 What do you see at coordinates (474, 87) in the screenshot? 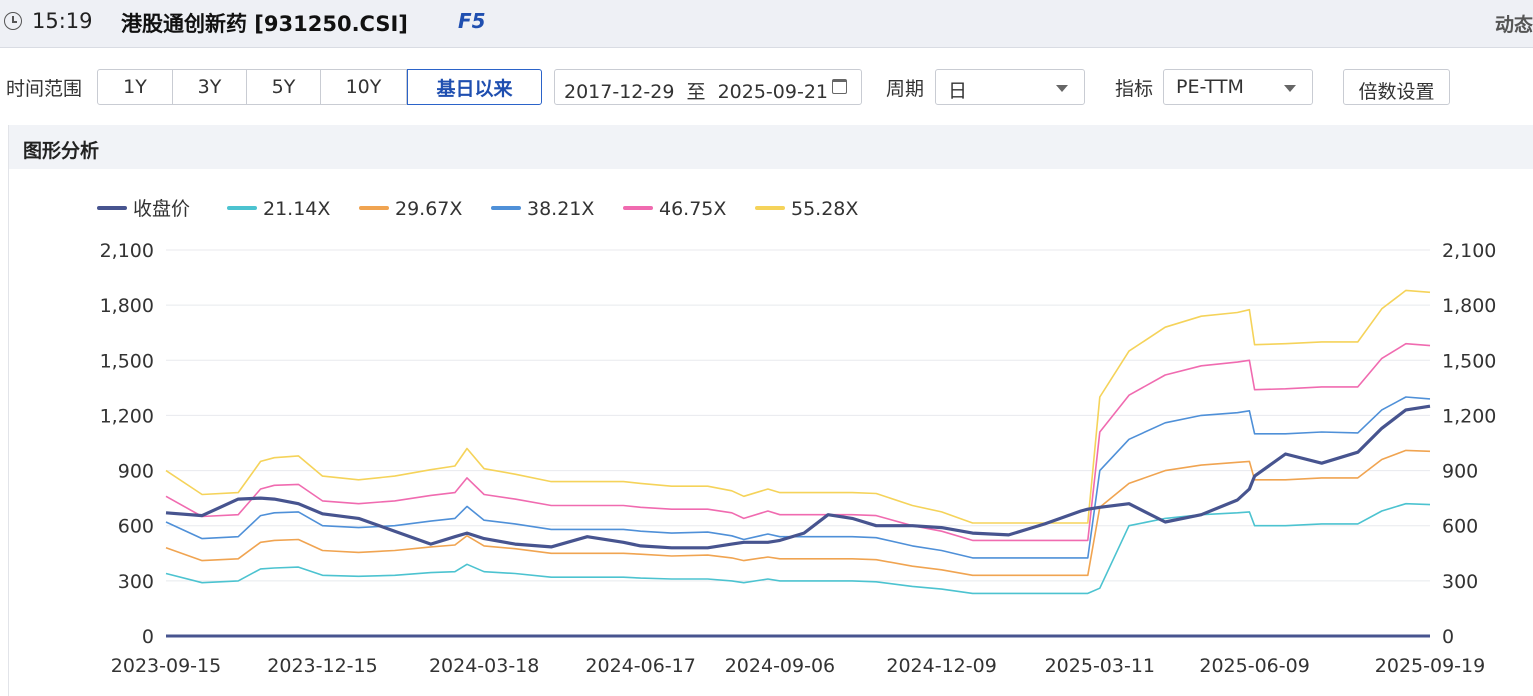
I see `range-since-base-button: 基日以来` at bounding box center [474, 87].